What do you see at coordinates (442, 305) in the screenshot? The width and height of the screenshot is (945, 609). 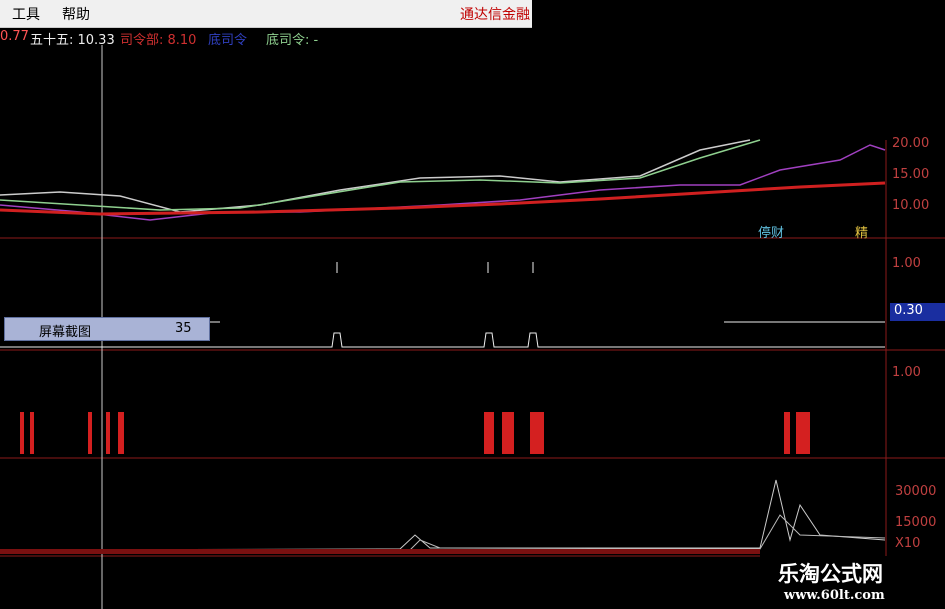 I see `signal-lines` at bounding box center [442, 305].